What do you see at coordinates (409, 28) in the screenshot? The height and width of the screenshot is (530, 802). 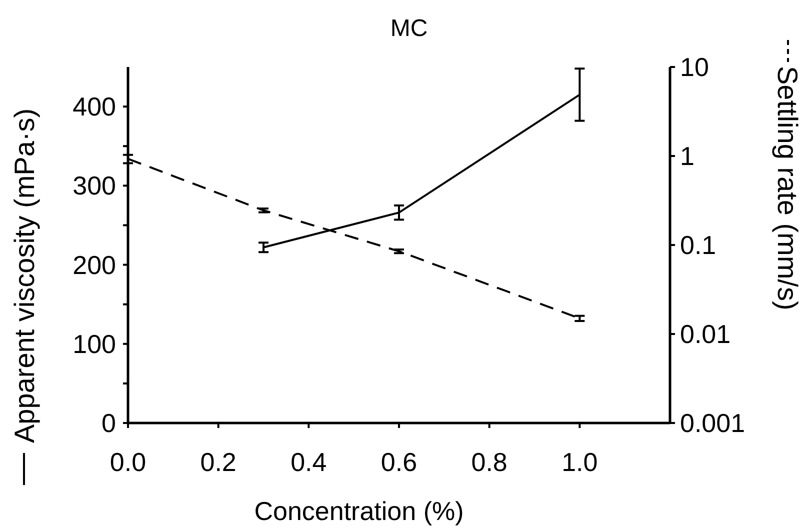 I see `chart-title: MC` at bounding box center [409, 28].